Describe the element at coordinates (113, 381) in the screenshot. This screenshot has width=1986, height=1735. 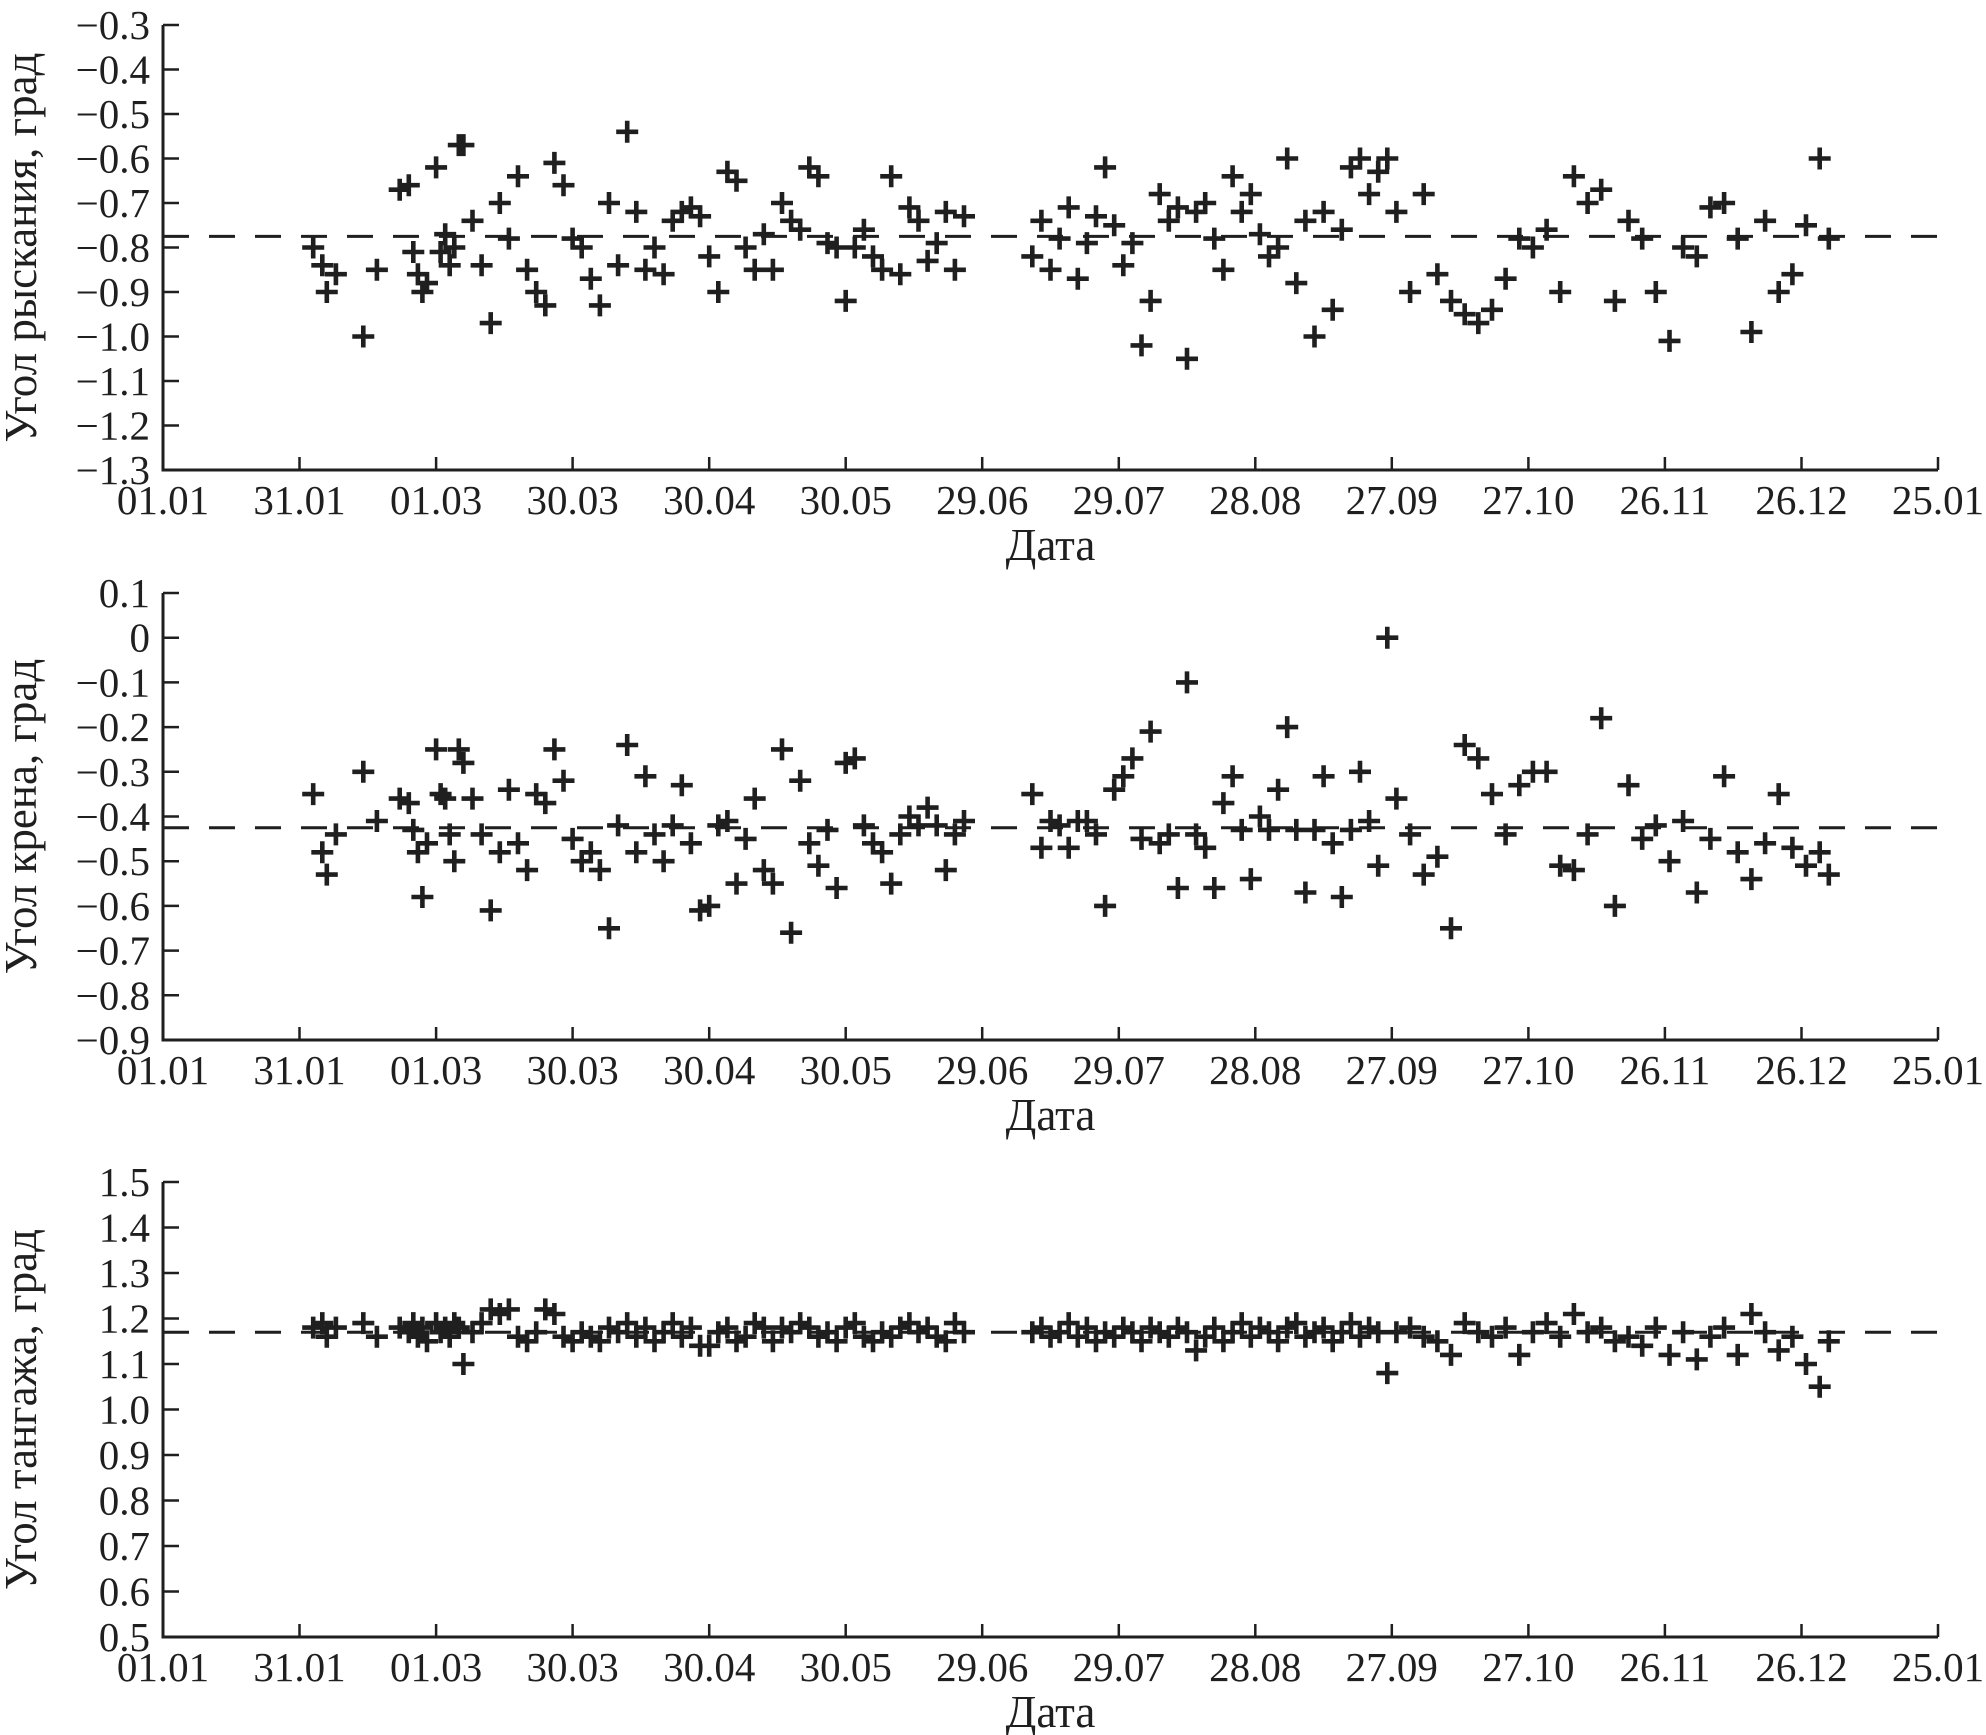
I see `y-tick-label: −1.1` at that location.